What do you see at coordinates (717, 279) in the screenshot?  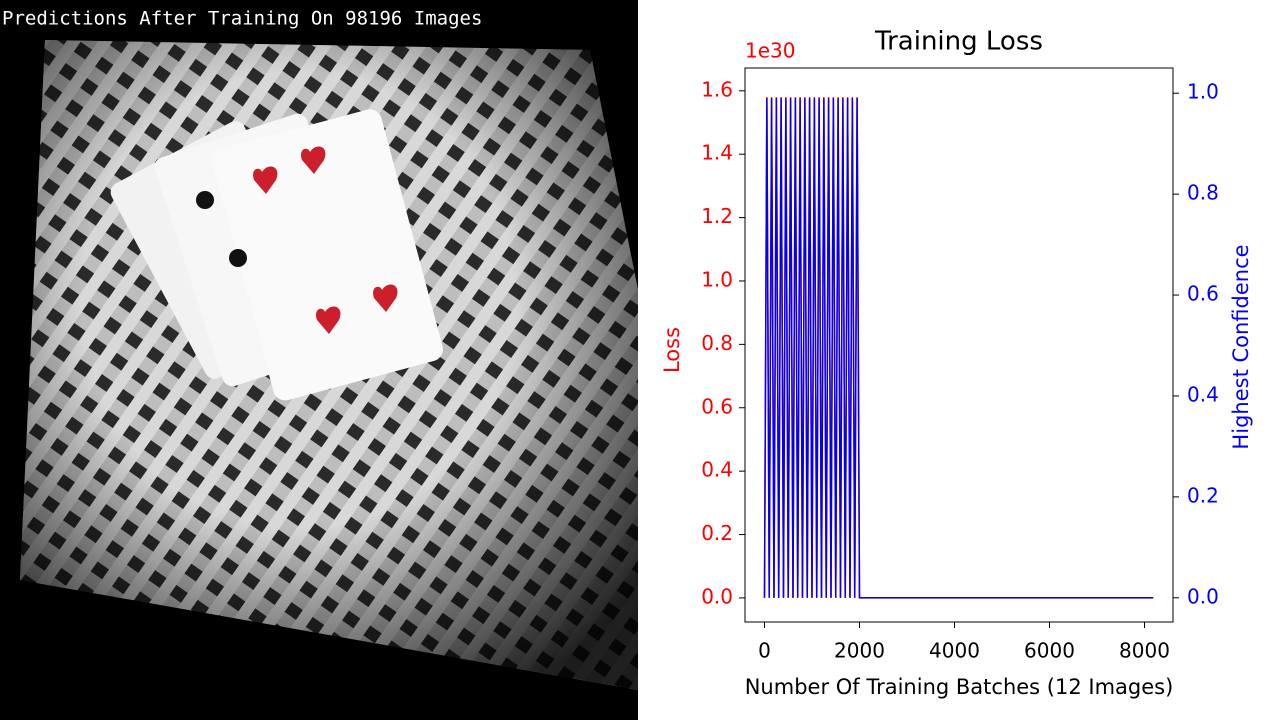 I see `y-tick-label: 1.0` at bounding box center [717, 279].